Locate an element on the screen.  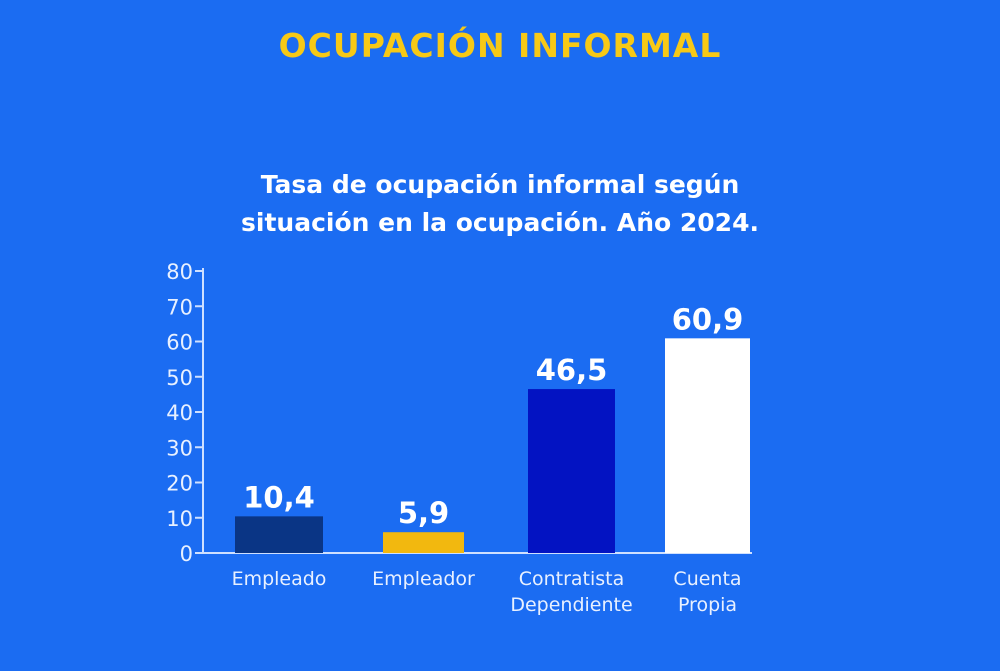
chart-title-line-2: situación en la ocupación. Año 2024. is located at coordinates (500, 222).